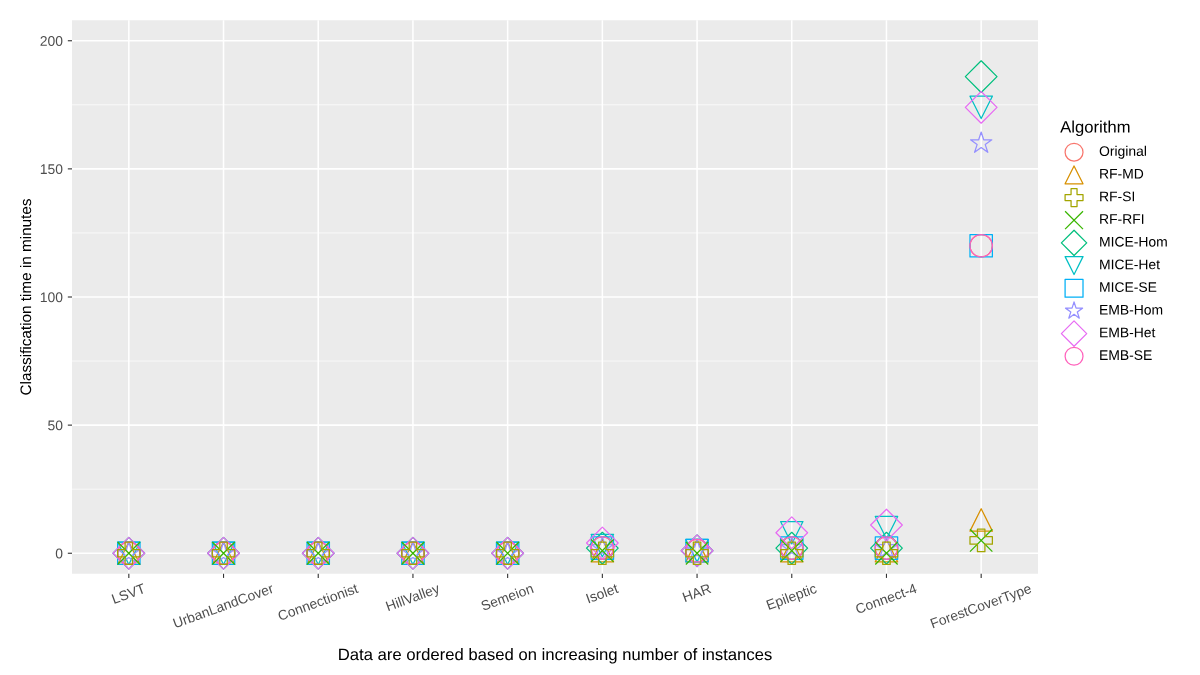  I want to click on legend-label: MICE-Hom, so click(1133, 241).